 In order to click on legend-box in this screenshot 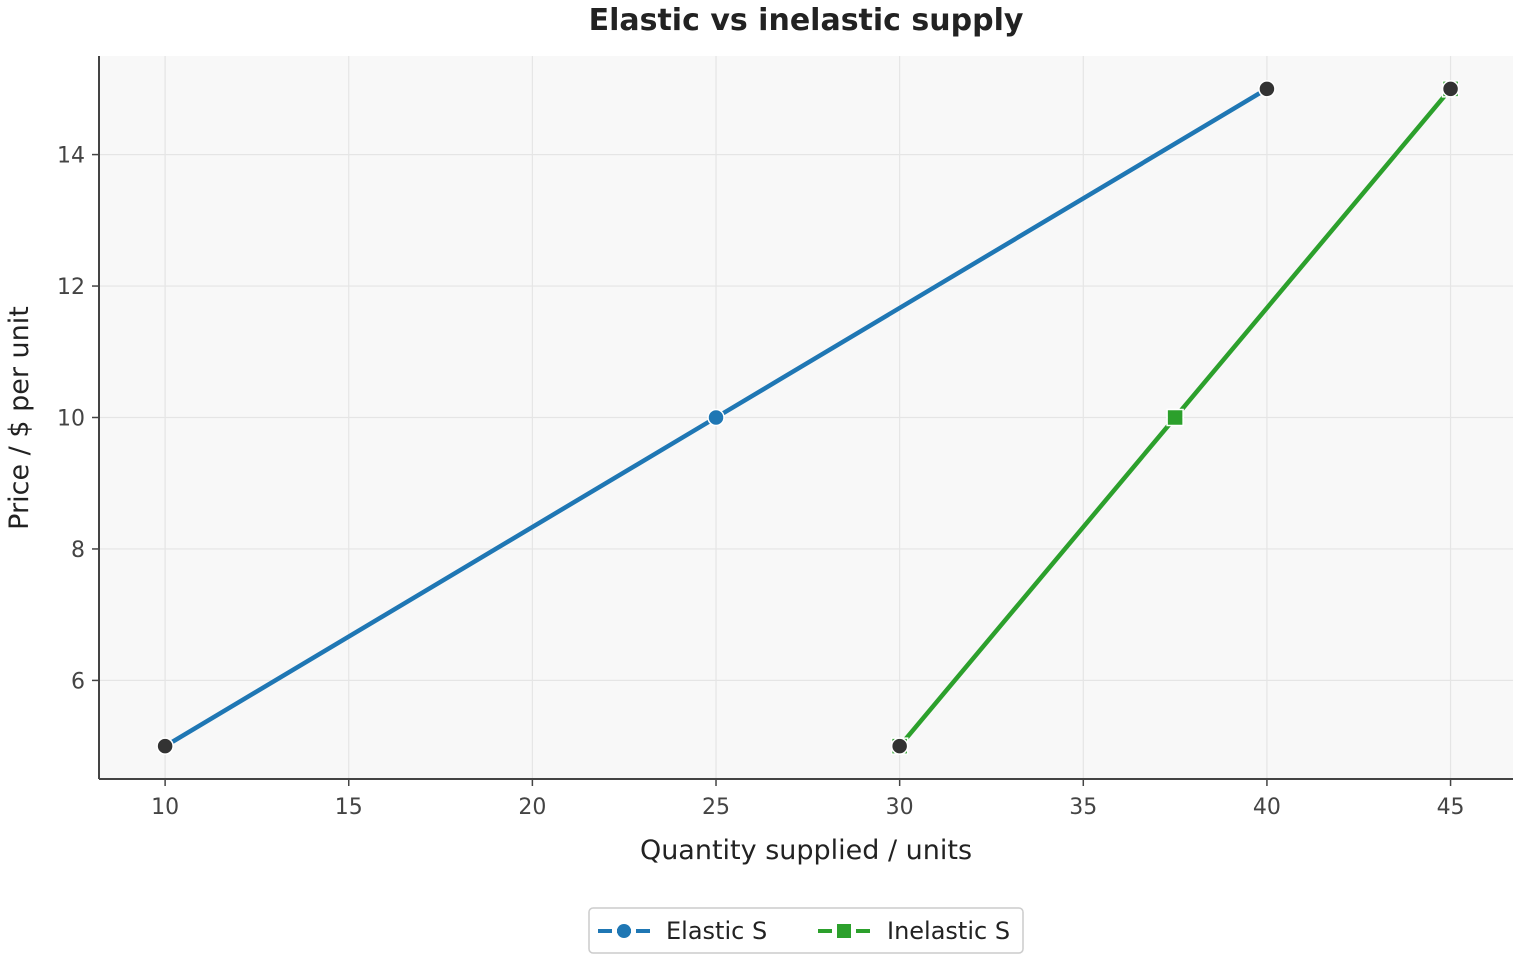, I will do `click(806, 930)`.